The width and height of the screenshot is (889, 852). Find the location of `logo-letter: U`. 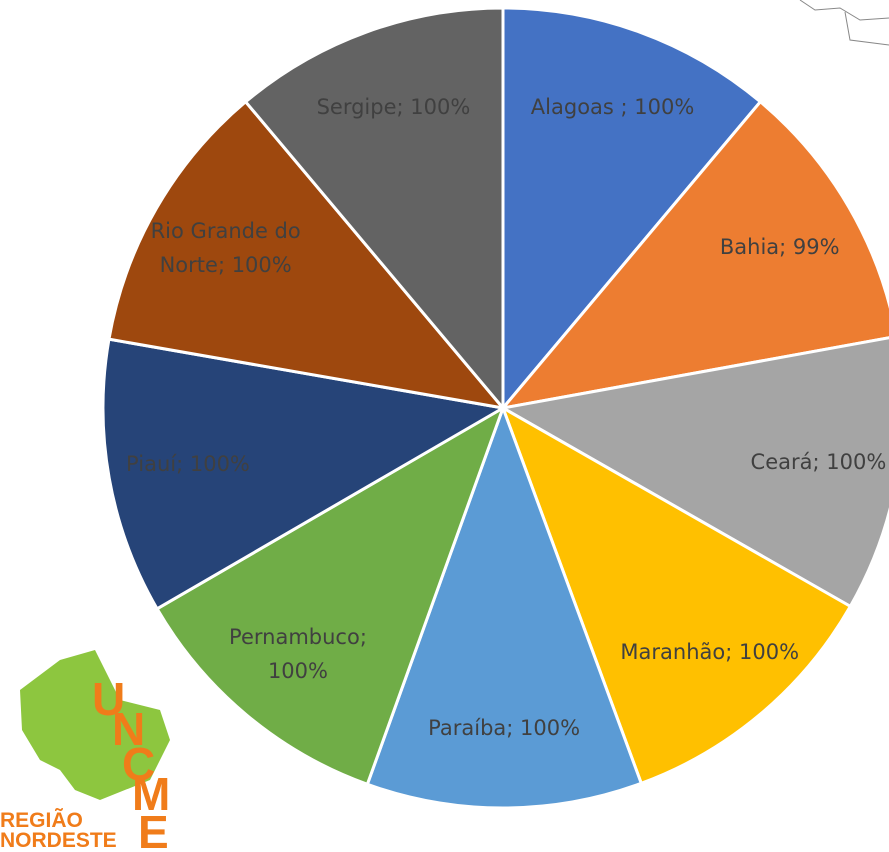

logo-letter: U is located at coordinates (108, 699).